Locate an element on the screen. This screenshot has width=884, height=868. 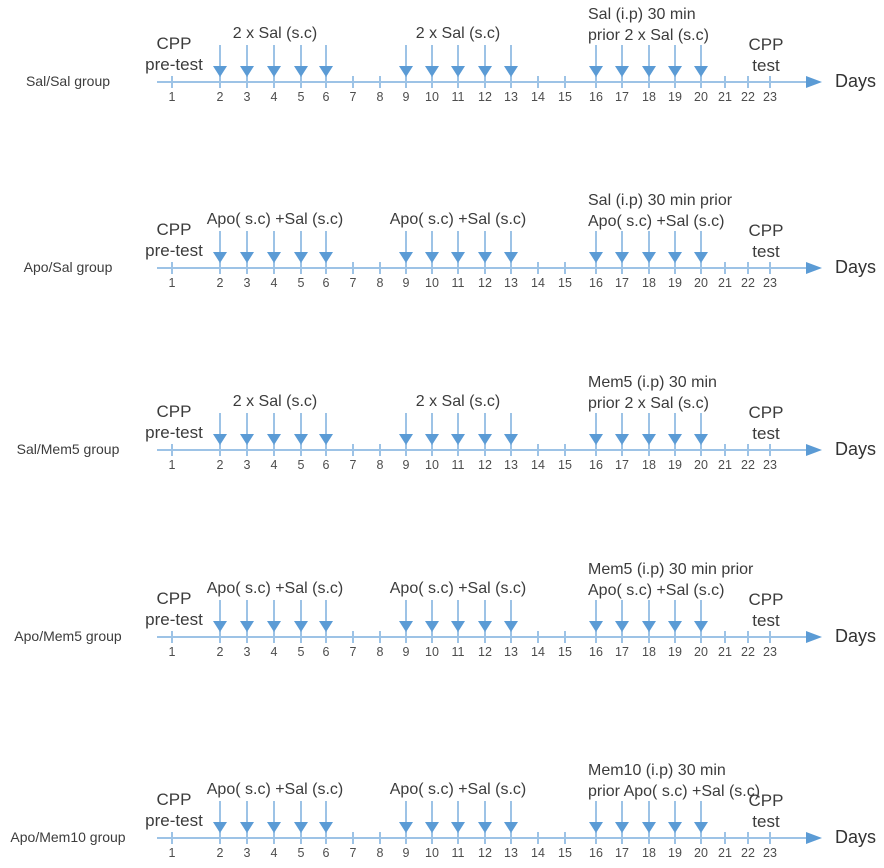
treatment-label-block3-line: Apo( s.c) +Sal (s.c) is located at coordinates (656, 221).